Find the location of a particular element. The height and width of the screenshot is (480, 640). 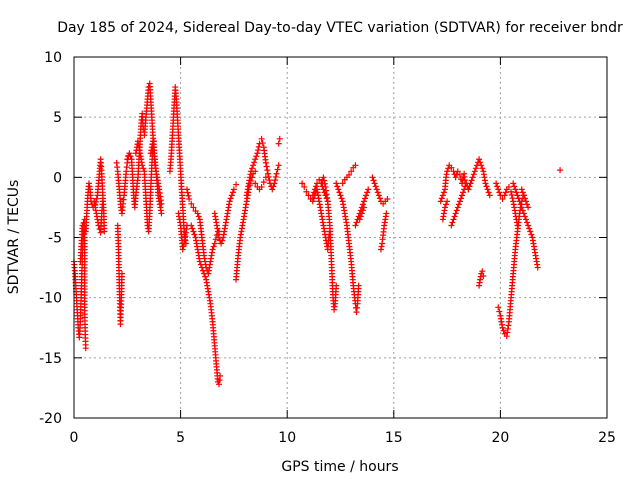

x-tick-label: 0 is located at coordinates (74, 438).